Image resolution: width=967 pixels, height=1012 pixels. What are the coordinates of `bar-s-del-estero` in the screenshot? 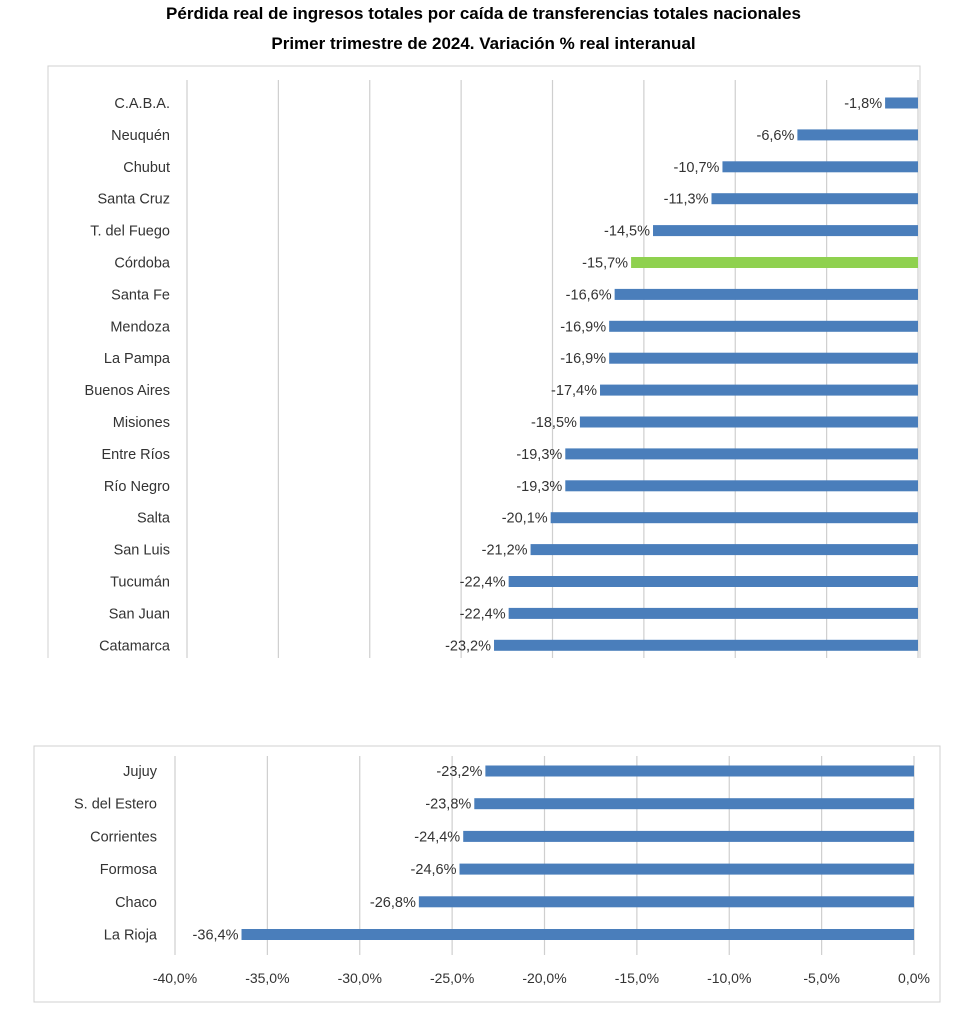 It's located at (694, 804).